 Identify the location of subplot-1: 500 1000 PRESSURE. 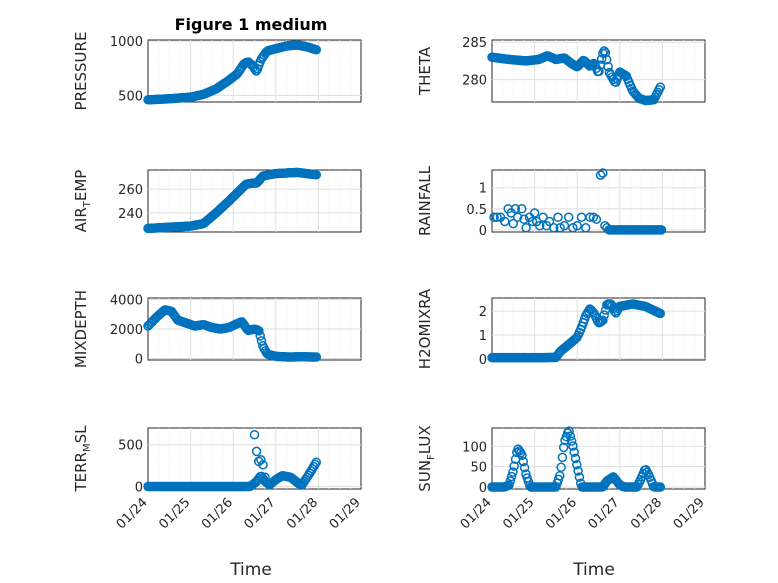
(217, 71).